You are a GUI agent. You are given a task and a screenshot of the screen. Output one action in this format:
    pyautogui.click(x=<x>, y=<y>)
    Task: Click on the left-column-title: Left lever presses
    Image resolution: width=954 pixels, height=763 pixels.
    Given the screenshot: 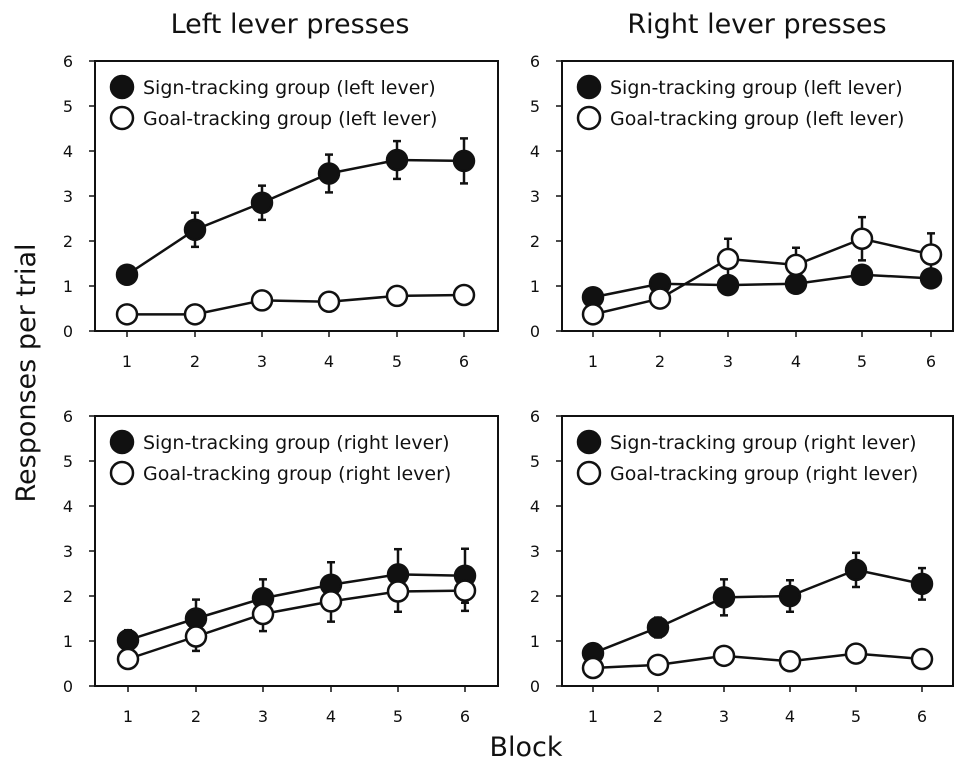 What is the action you would take?
    pyautogui.click(x=290, y=24)
    